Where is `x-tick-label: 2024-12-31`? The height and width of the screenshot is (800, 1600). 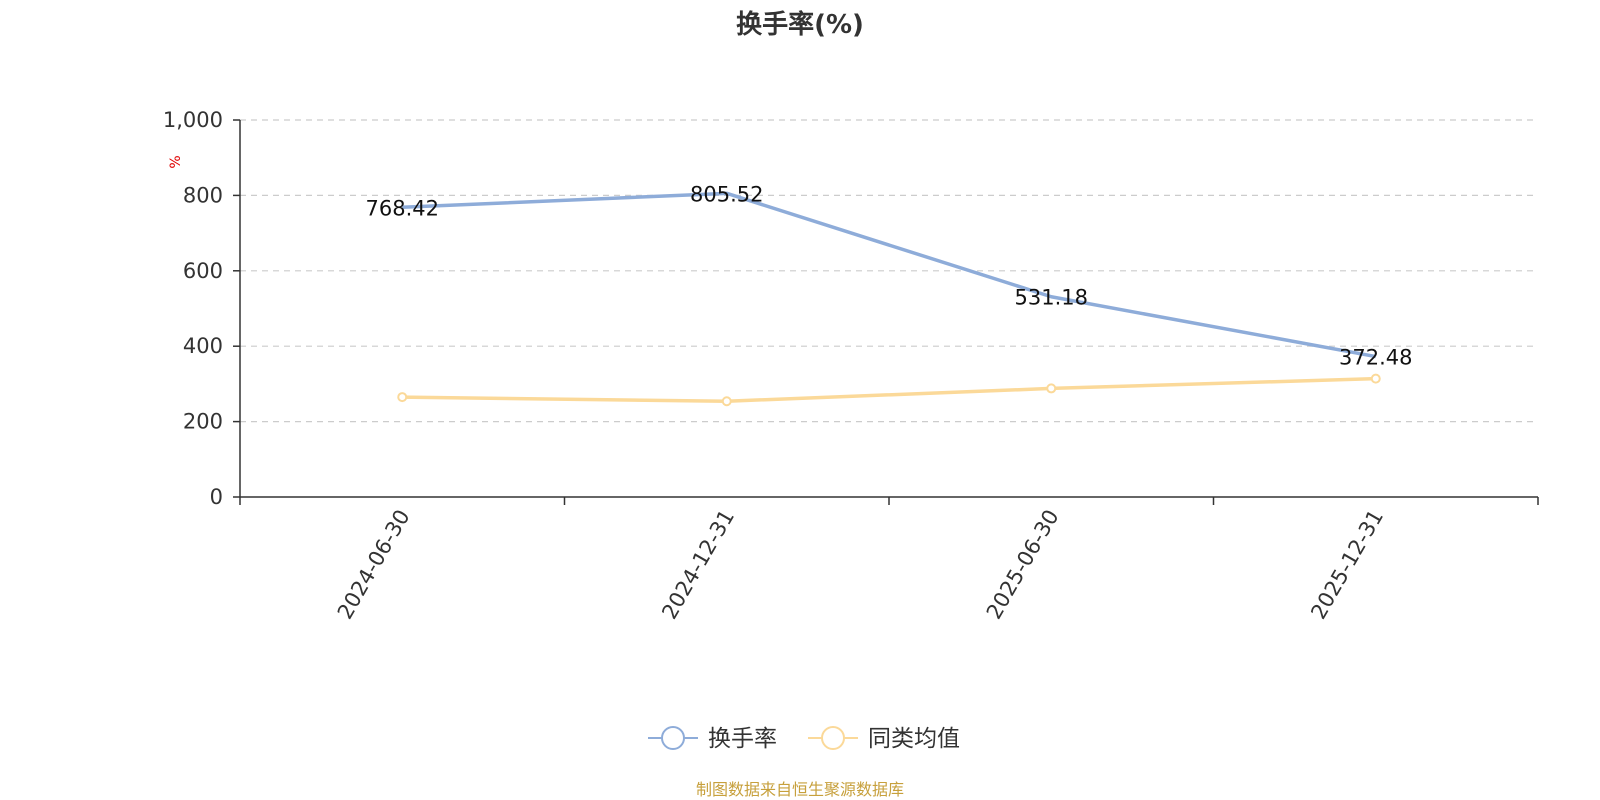 x-tick-label: 2024-12-31 is located at coordinates (698, 565).